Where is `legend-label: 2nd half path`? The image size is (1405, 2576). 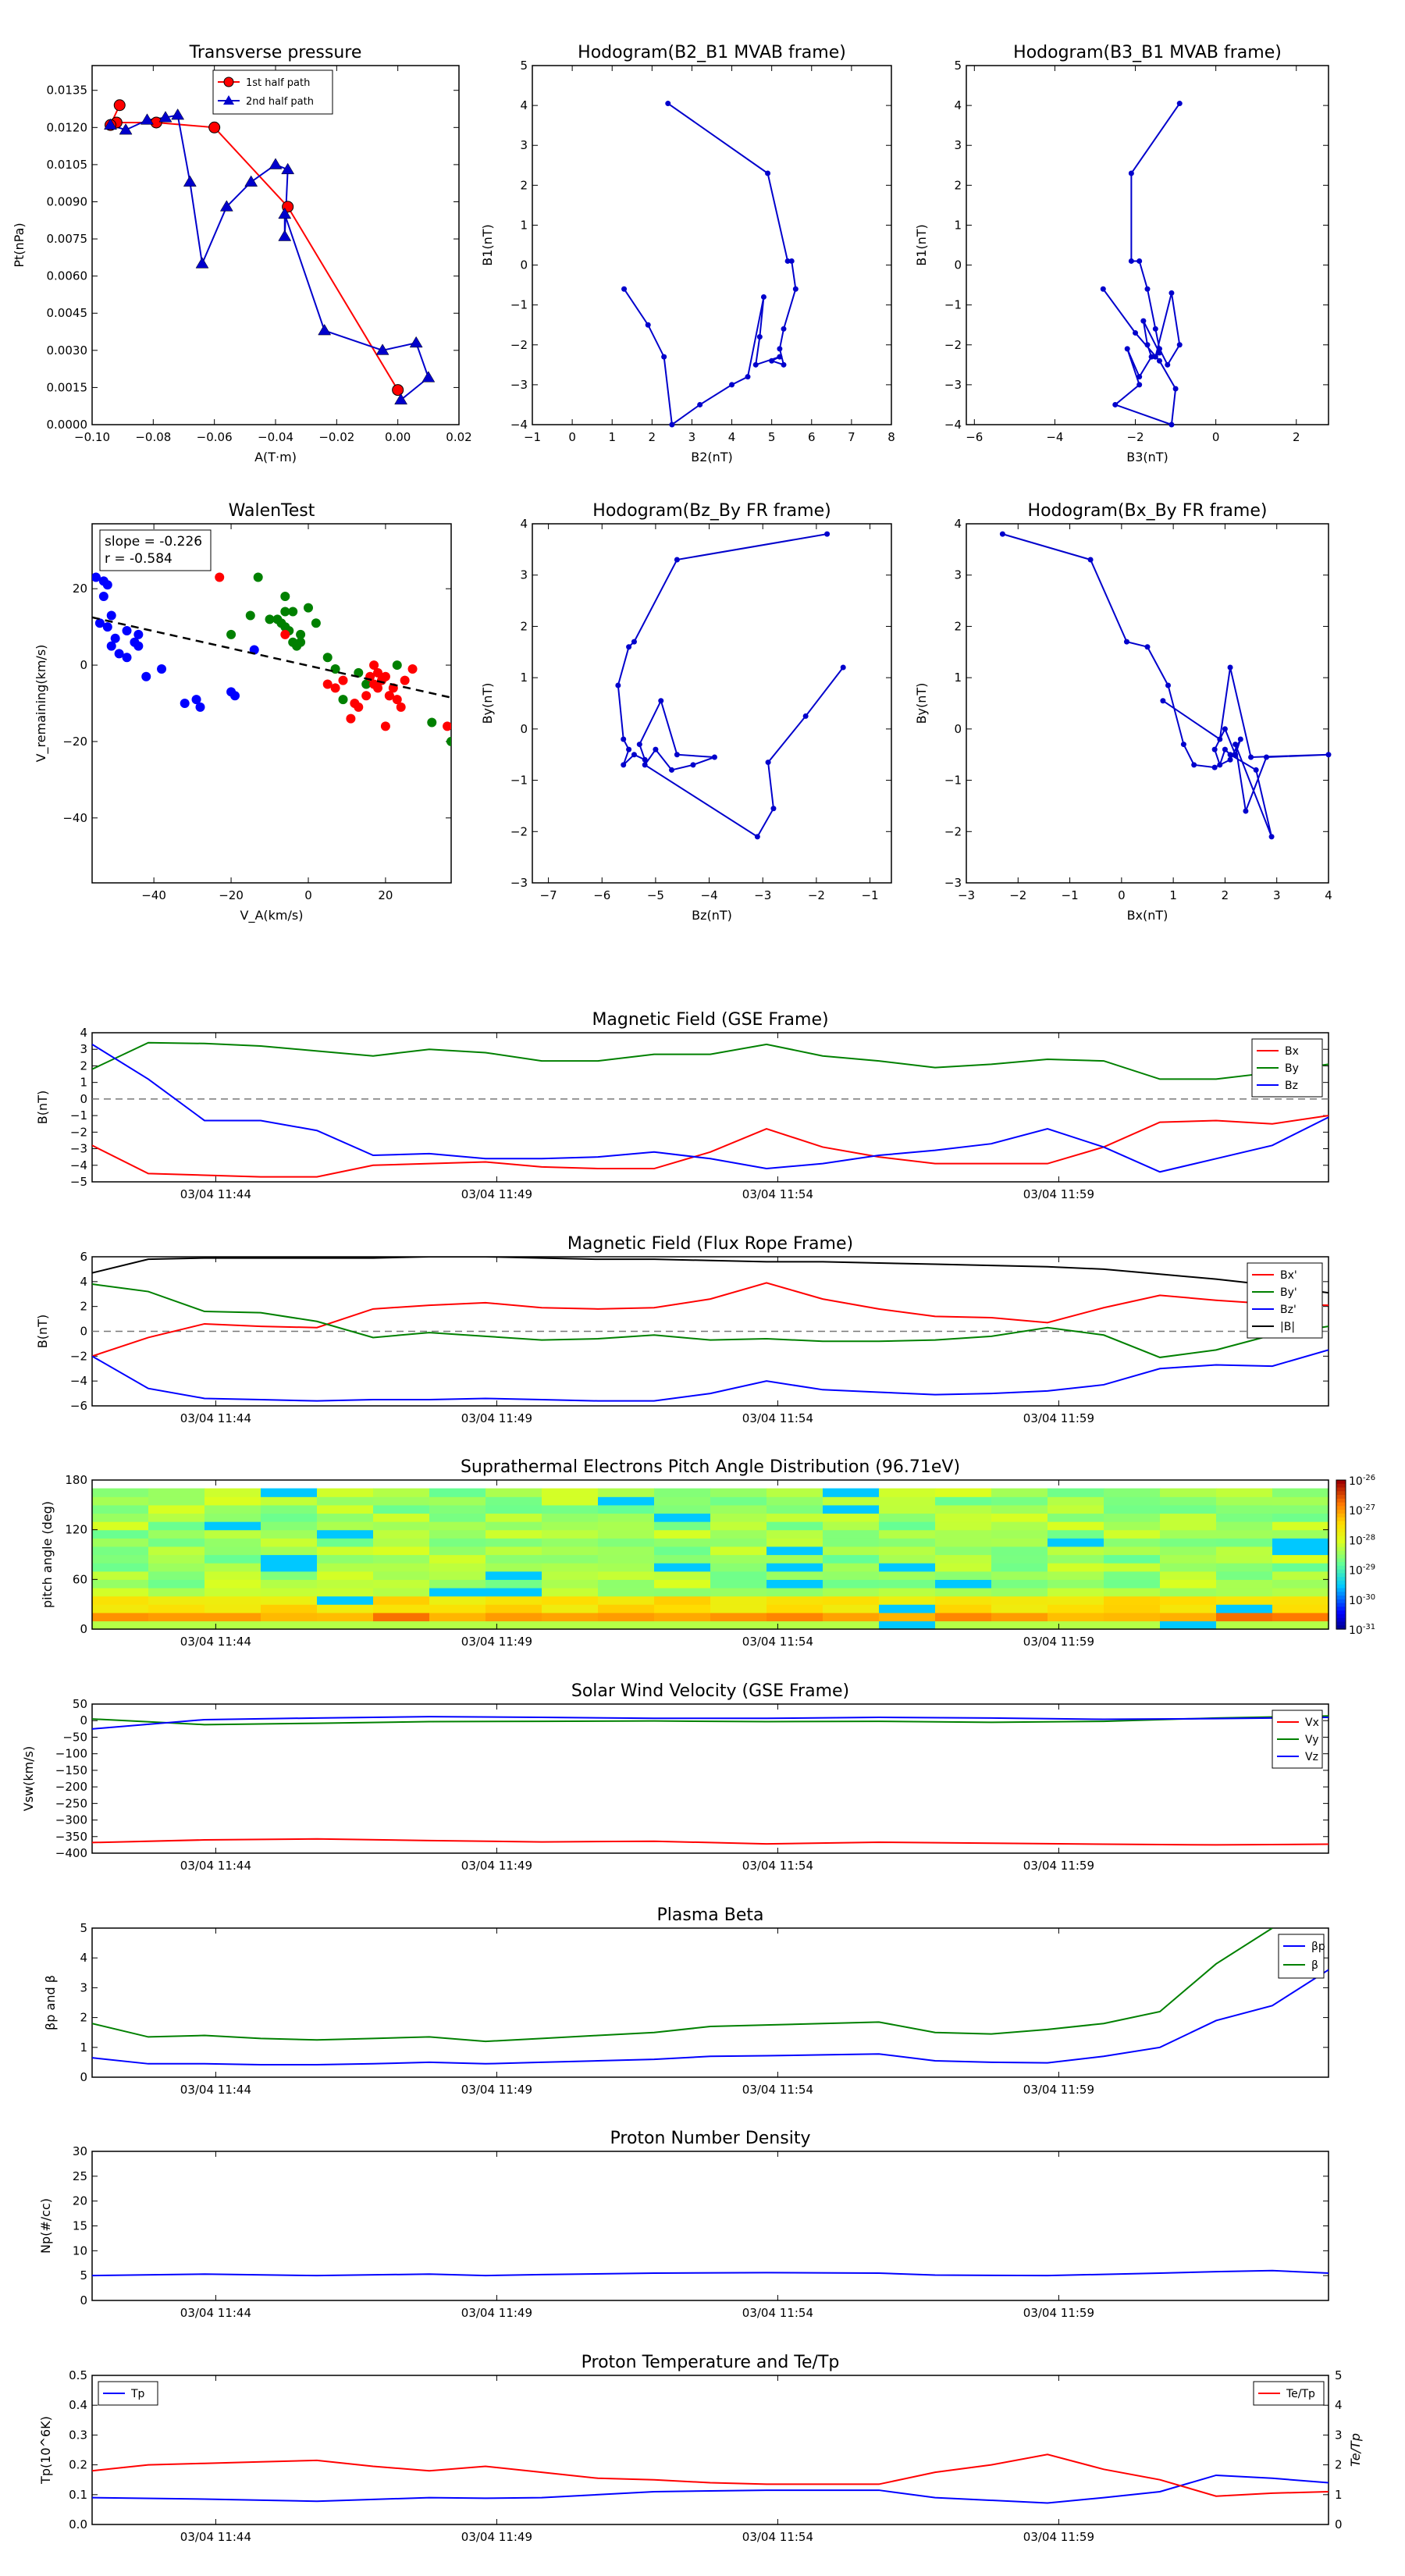
legend-label: 2nd half path is located at coordinates (280, 102).